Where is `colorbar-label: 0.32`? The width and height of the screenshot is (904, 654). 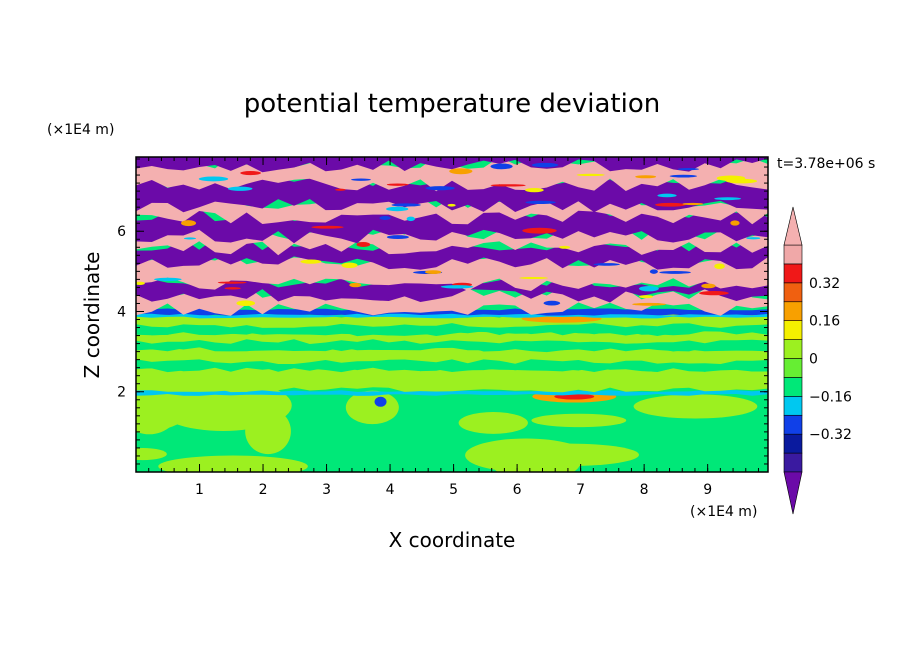
colorbar-label: 0.32 is located at coordinates (824, 284).